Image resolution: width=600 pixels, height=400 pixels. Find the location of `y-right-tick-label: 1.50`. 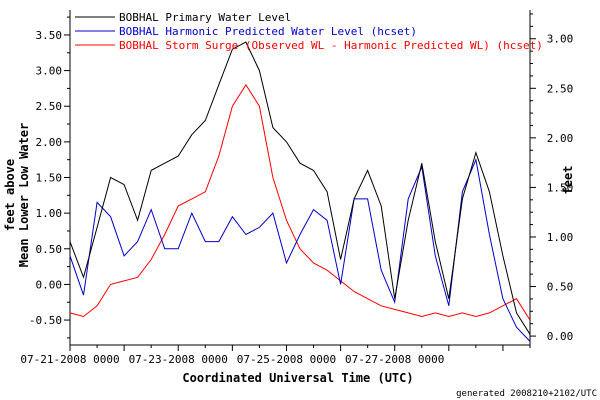

y-right-tick-label: 1.50 is located at coordinates (560, 187).